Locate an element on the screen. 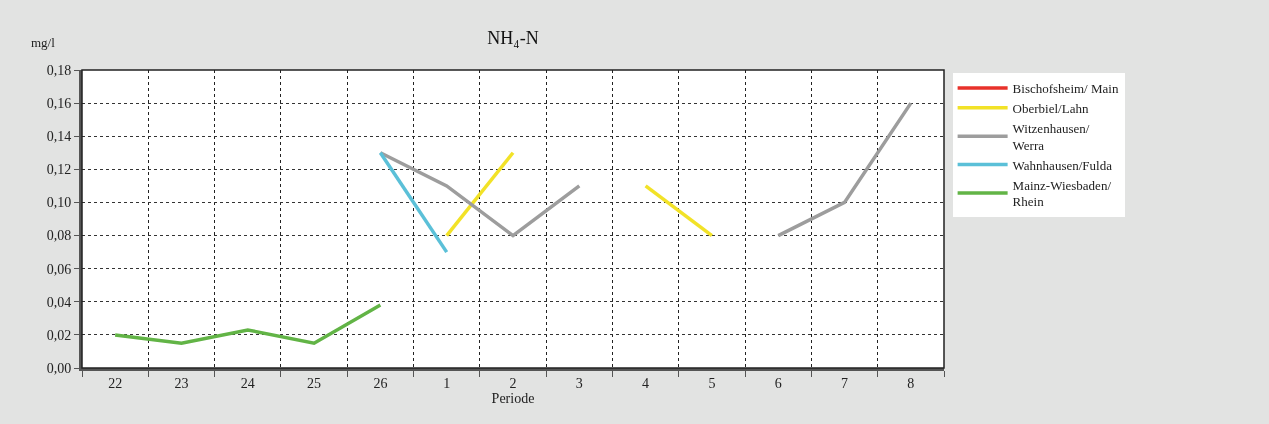 The image size is (1269, 424). legend-label: Mainz-Wiesbaden/ Rhein is located at coordinates (1062, 193).